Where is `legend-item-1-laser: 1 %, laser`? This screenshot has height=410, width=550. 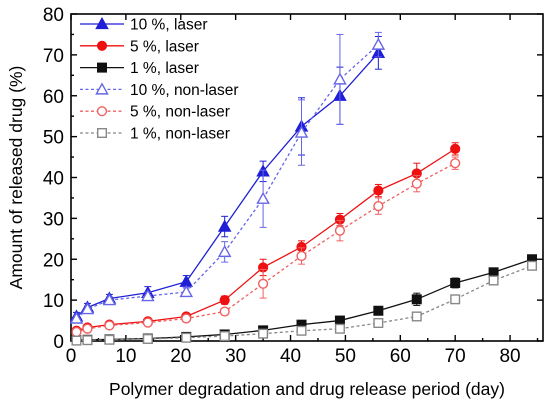 legend-item-1-laser: 1 %, laser is located at coordinates (139, 68).